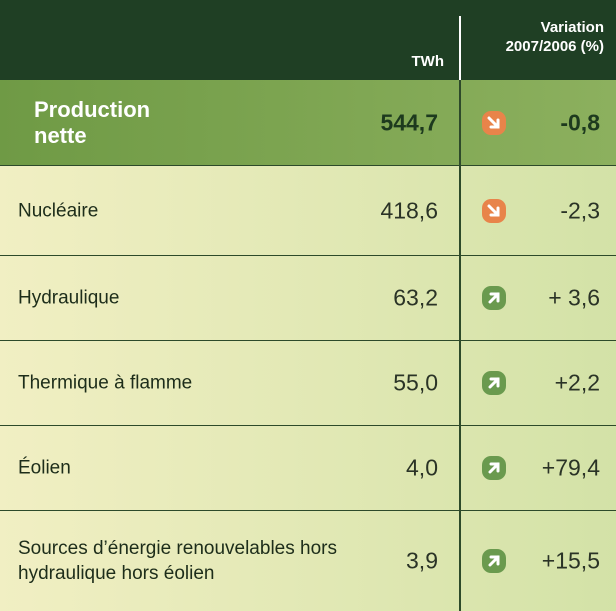 The image size is (616, 611). I want to click on row-value: 418,6, so click(409, 210).